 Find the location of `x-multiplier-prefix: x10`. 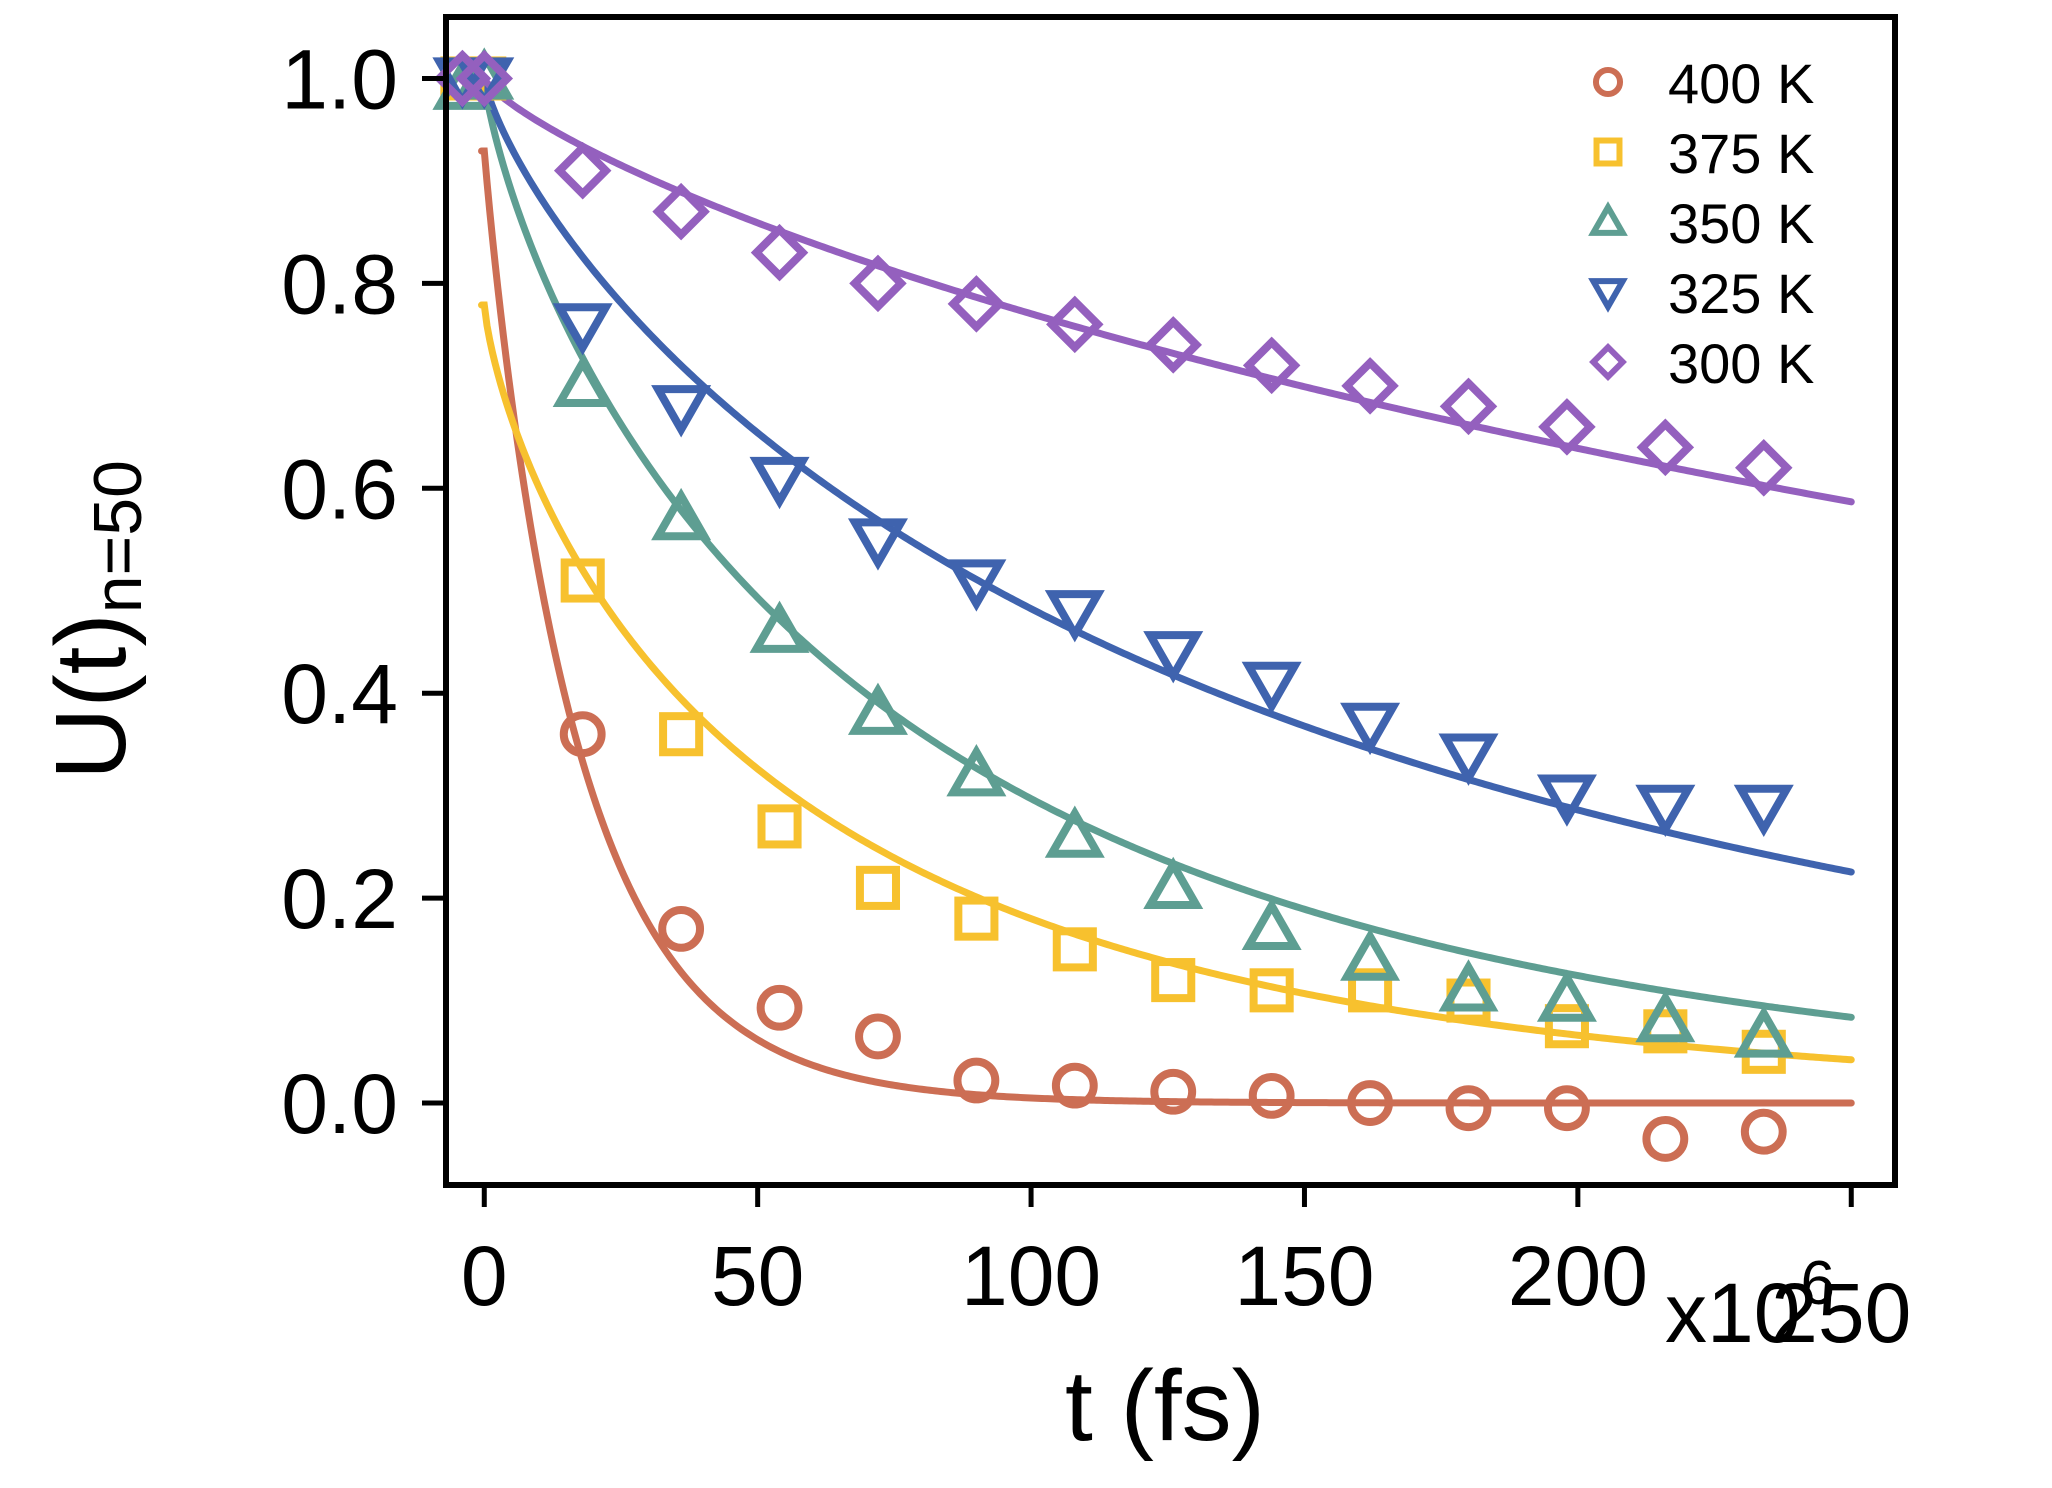

x-multiplier-prefix: x10 is located at coordinates (1732, 1313).